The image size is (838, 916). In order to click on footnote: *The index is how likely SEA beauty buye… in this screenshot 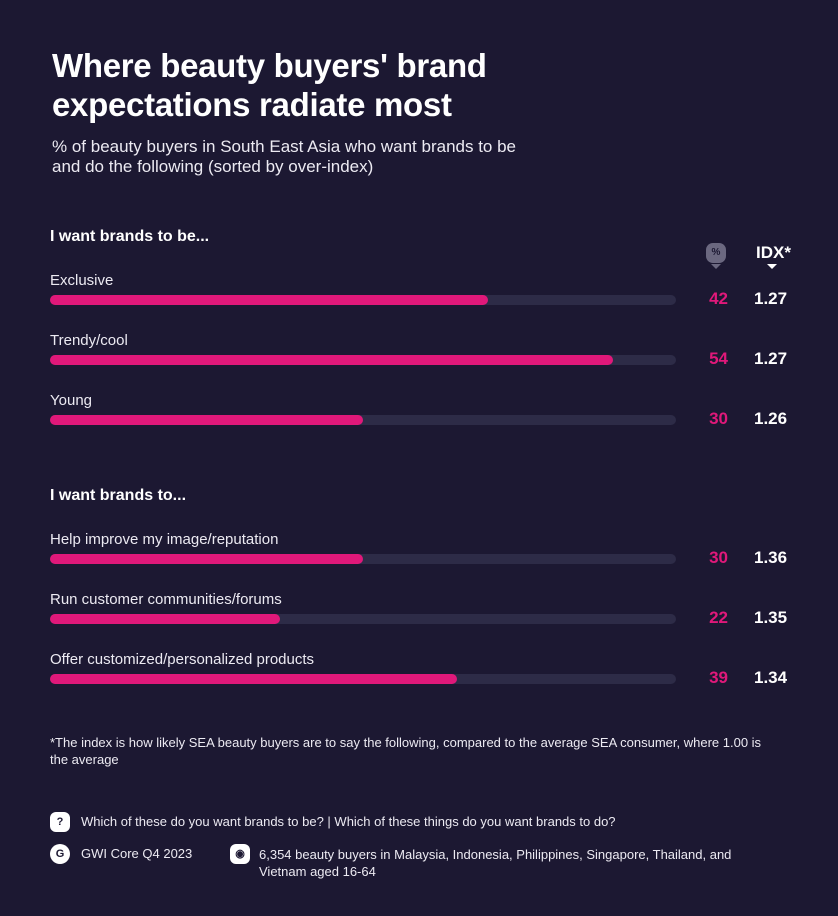, I will do `click(406, 751)`.